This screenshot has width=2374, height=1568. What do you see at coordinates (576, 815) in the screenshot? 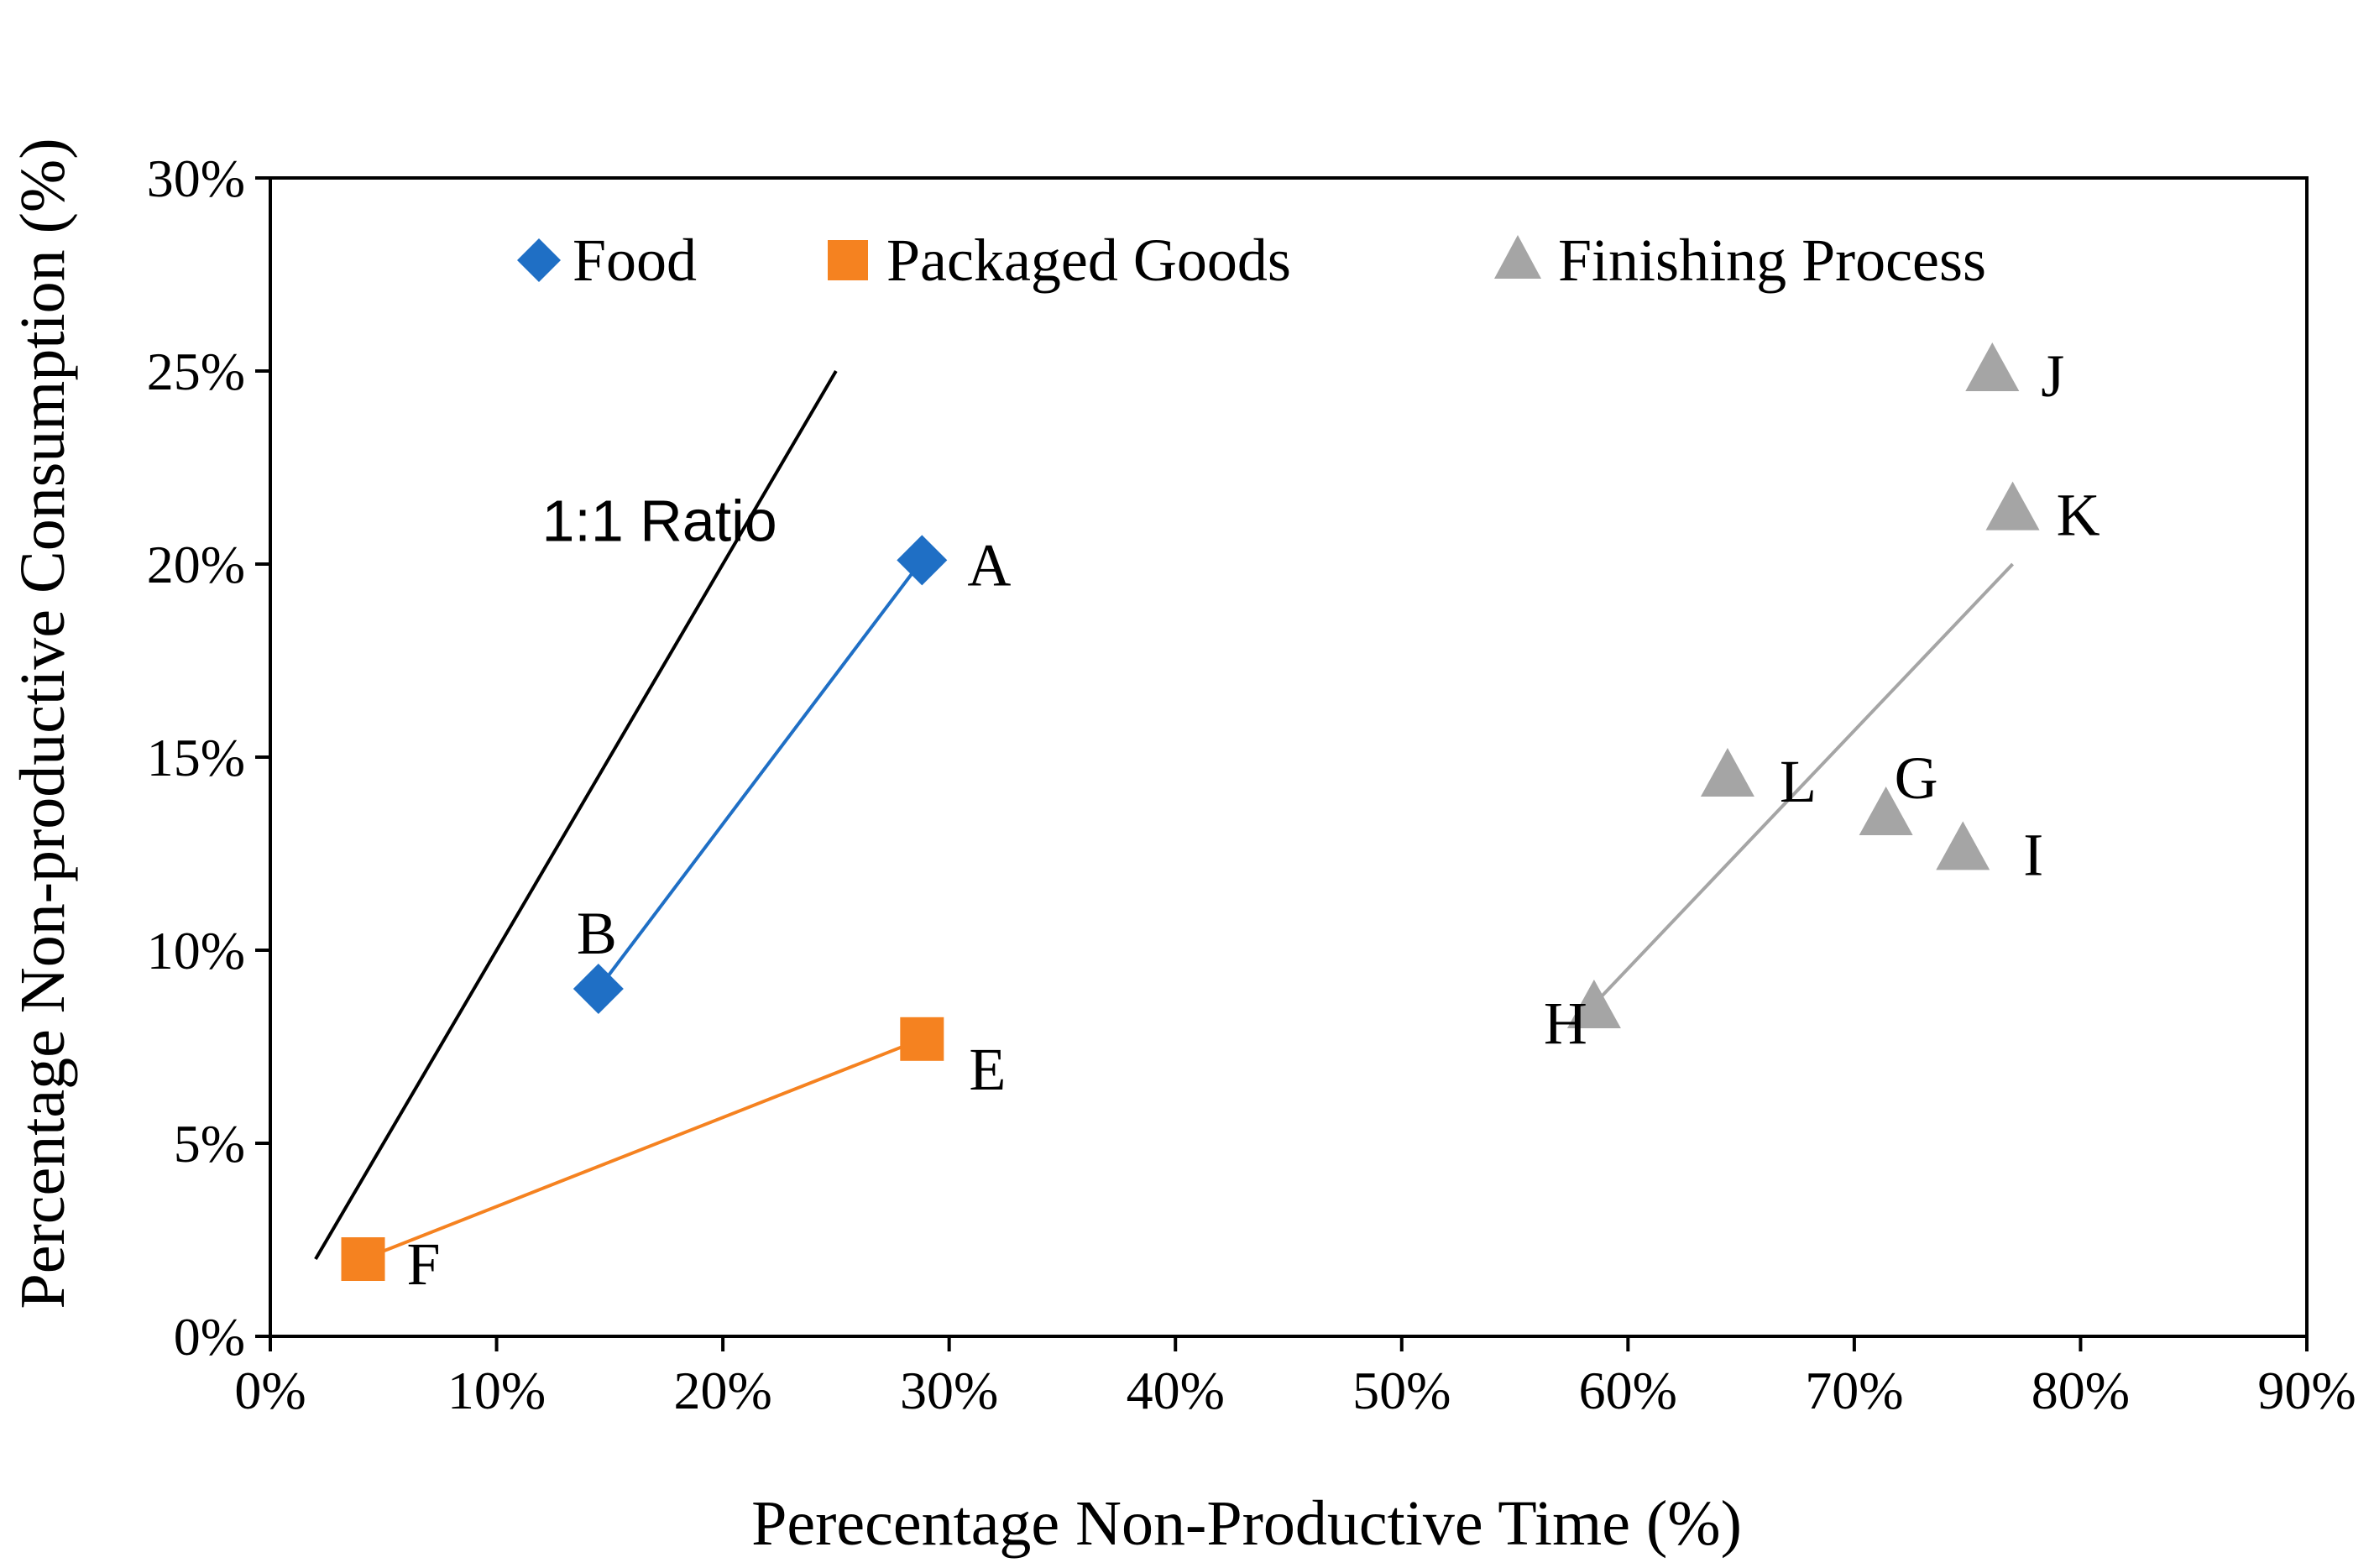
I see `ratio-reference-line` at bounding box center [576, 815].